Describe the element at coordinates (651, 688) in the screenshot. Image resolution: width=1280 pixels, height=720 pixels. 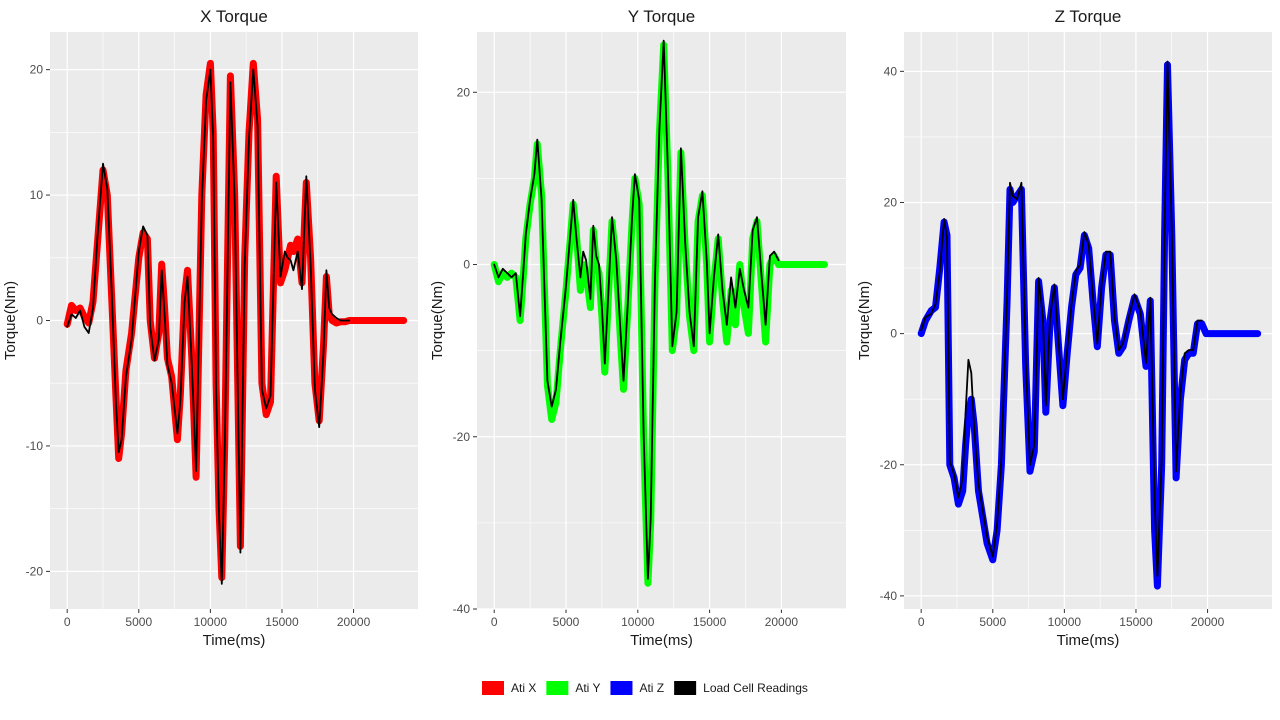
I see `legend-label: Ati Z` at that location.